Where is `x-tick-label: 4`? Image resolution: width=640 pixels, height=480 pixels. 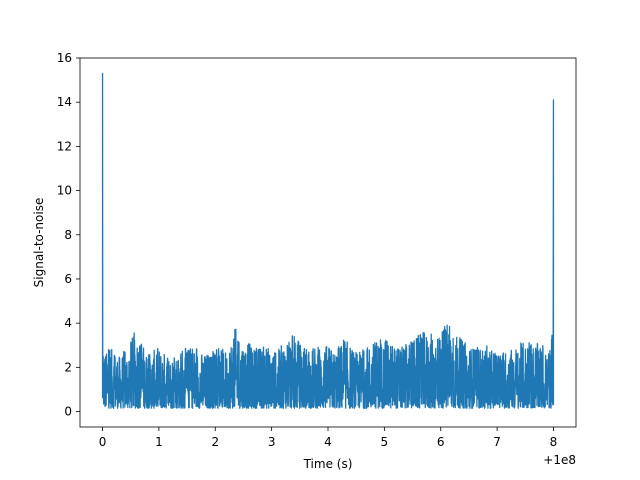
x-tick-label: 4 is located at coordinates (328, 442).